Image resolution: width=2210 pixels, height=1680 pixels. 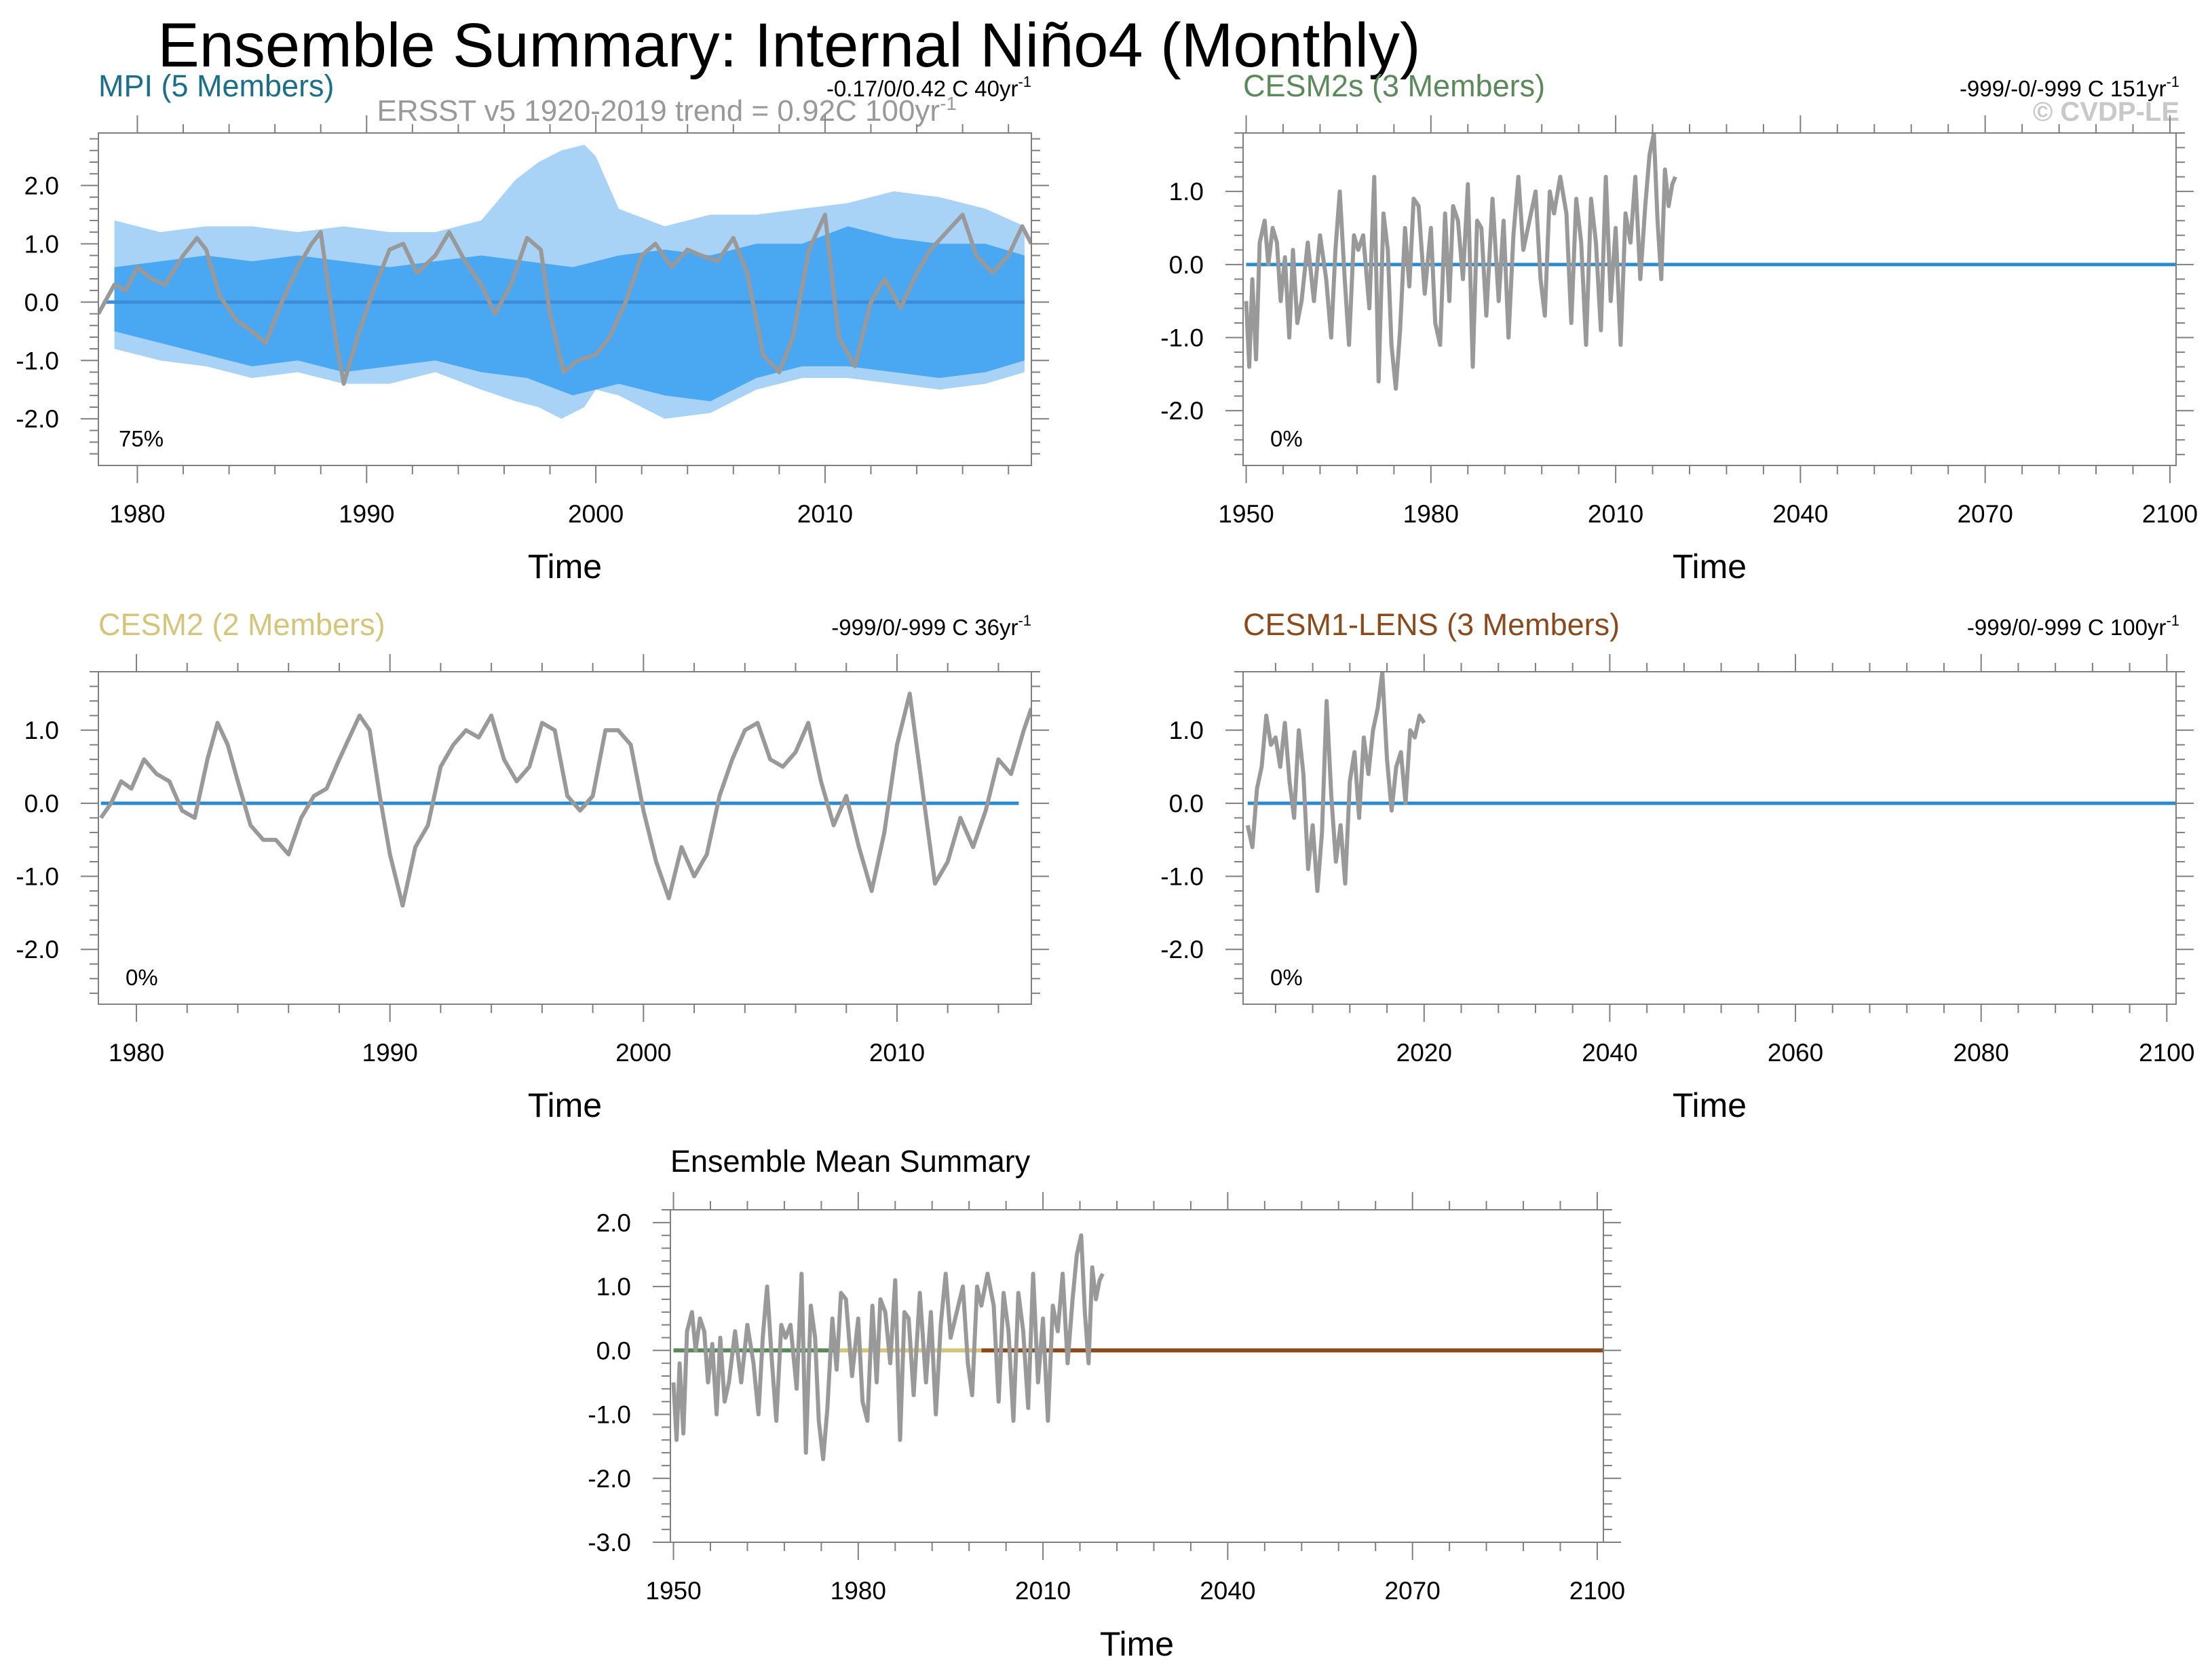 I want to click on x-axis-label-ensemble_mean: Time, so click(x=1137, y=1644).